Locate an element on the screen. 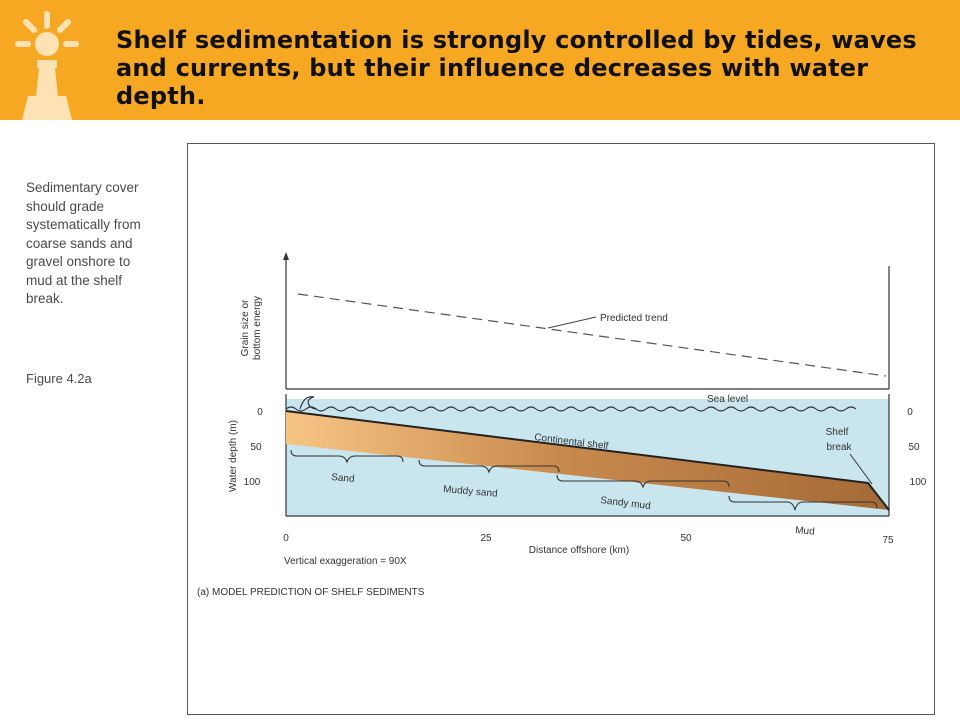  upper-axis-label-1: Grain size or is located at coordinates (245, 327).